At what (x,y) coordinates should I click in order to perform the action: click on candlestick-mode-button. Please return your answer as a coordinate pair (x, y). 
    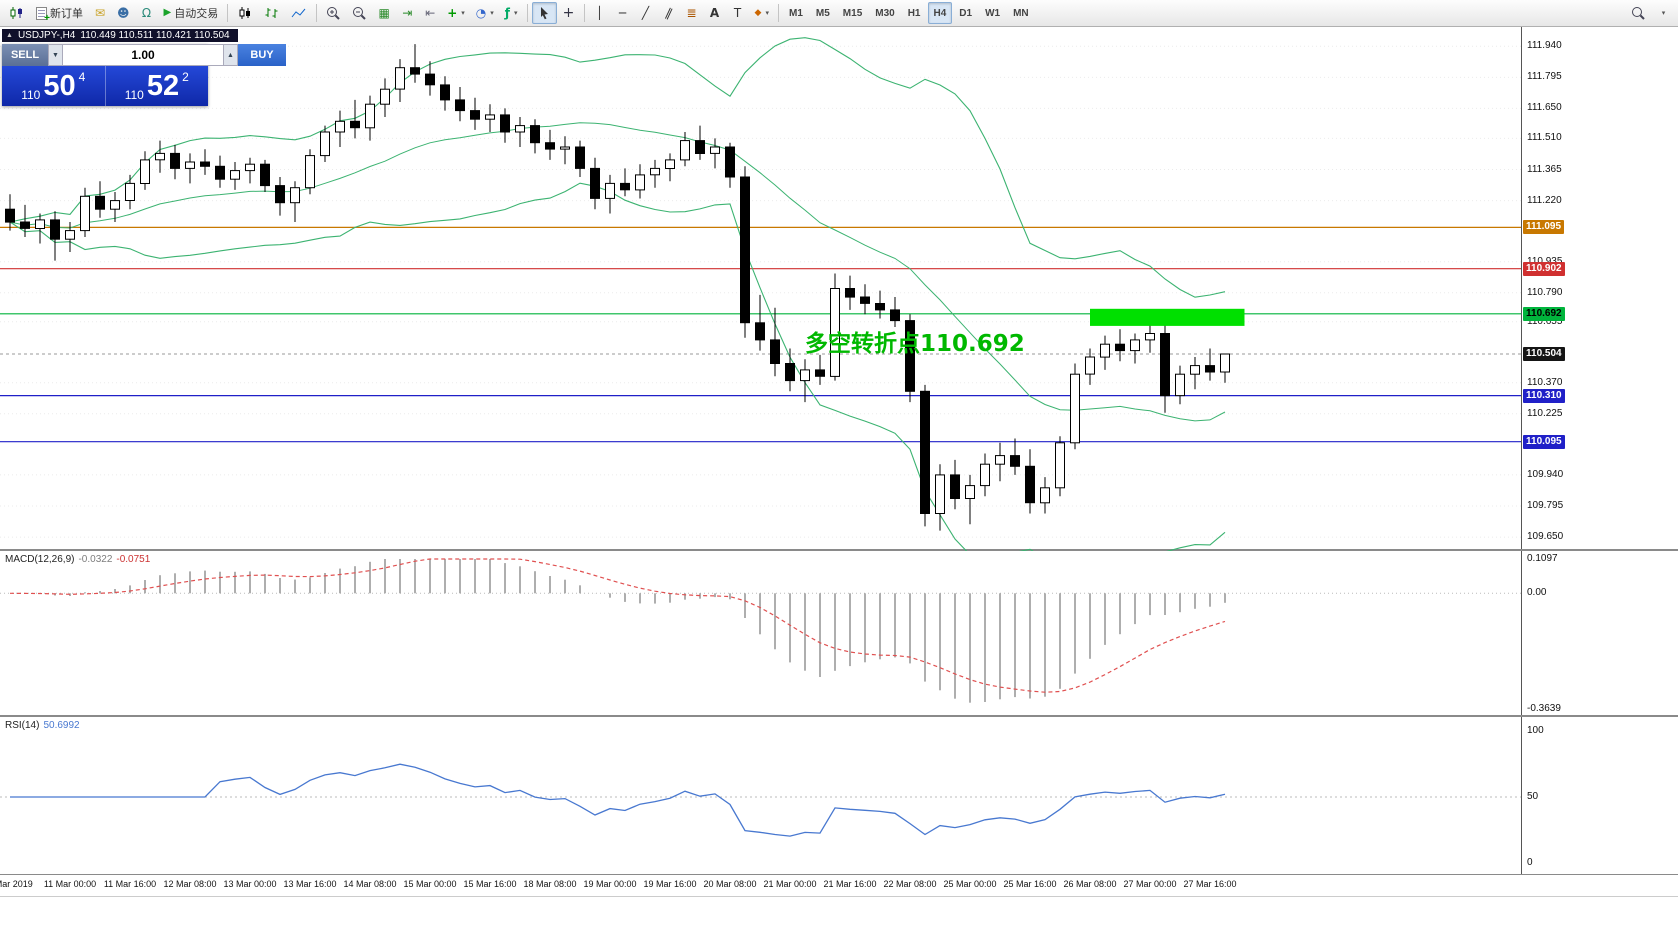
    Looking at the image, I should click on (245, 13).